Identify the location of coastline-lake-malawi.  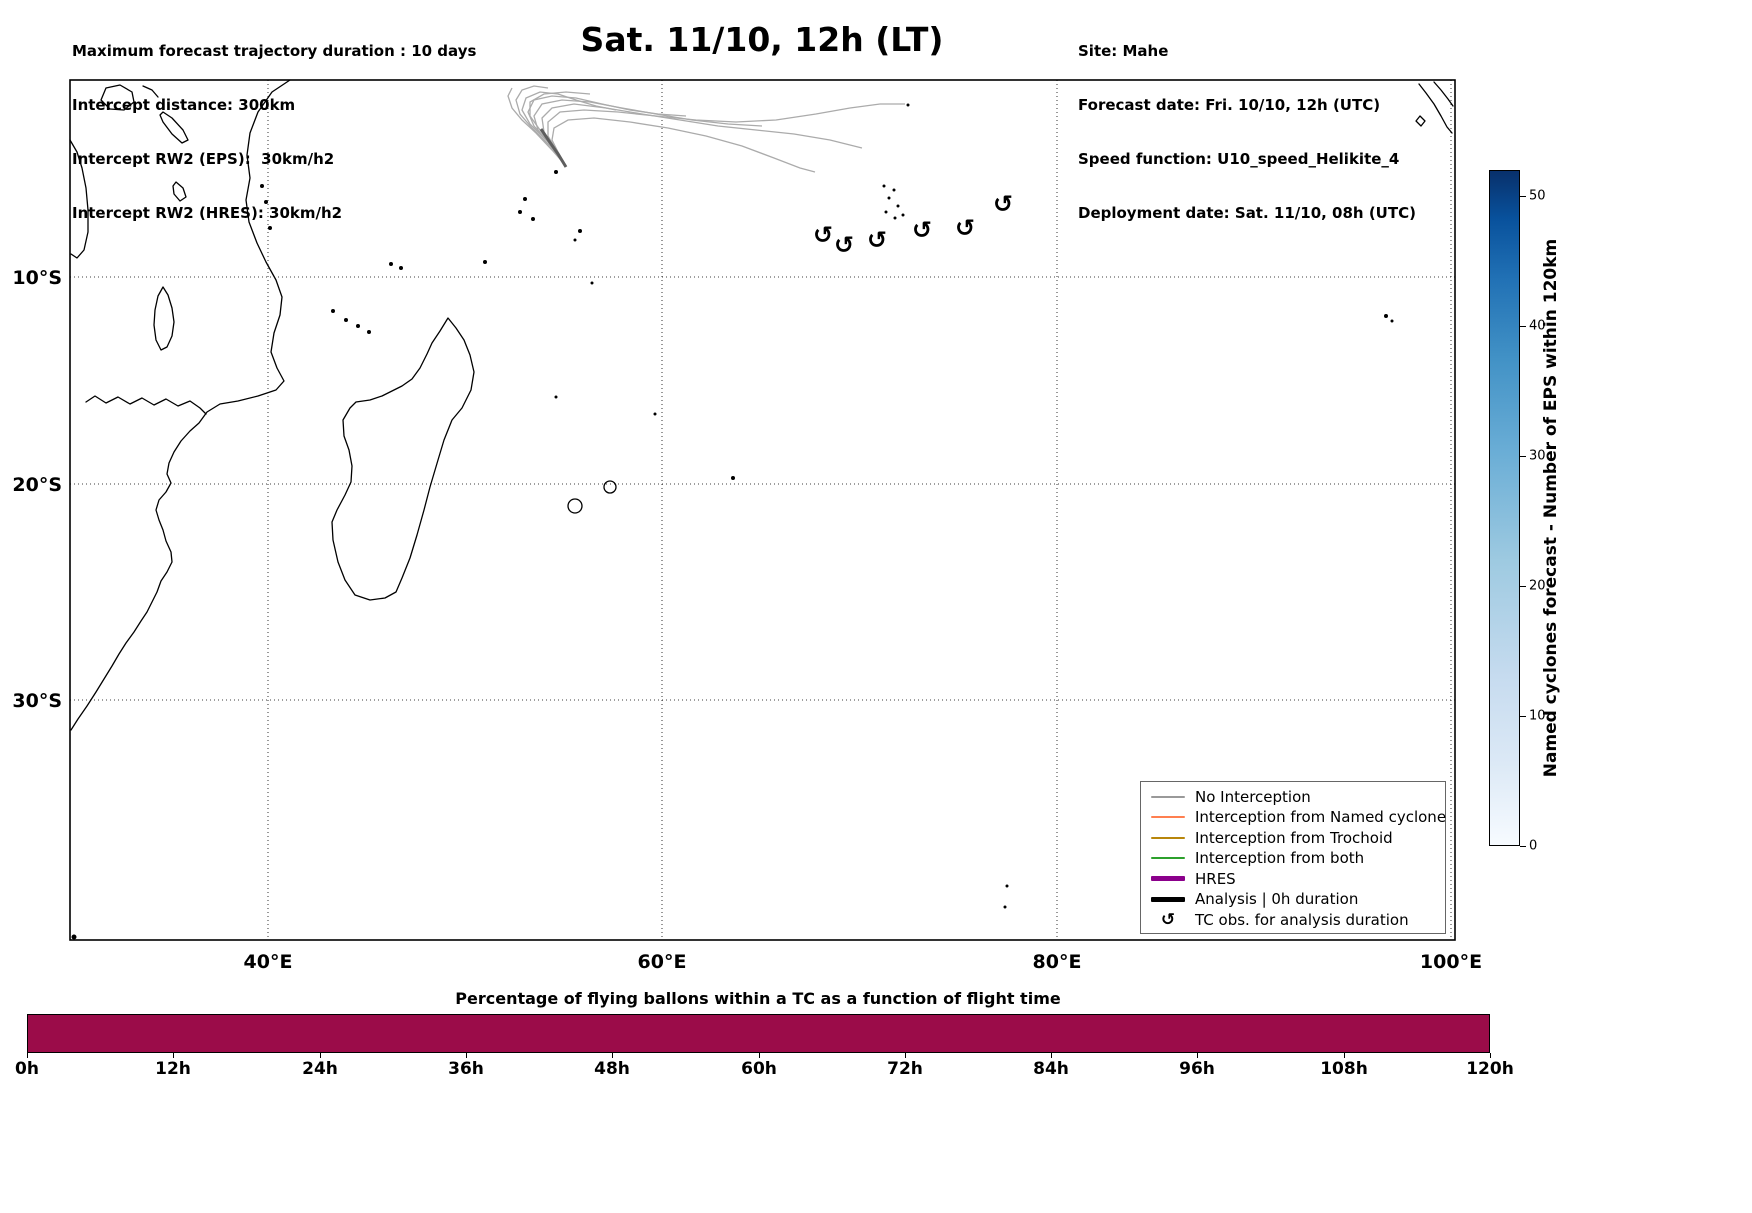
(164, 318).